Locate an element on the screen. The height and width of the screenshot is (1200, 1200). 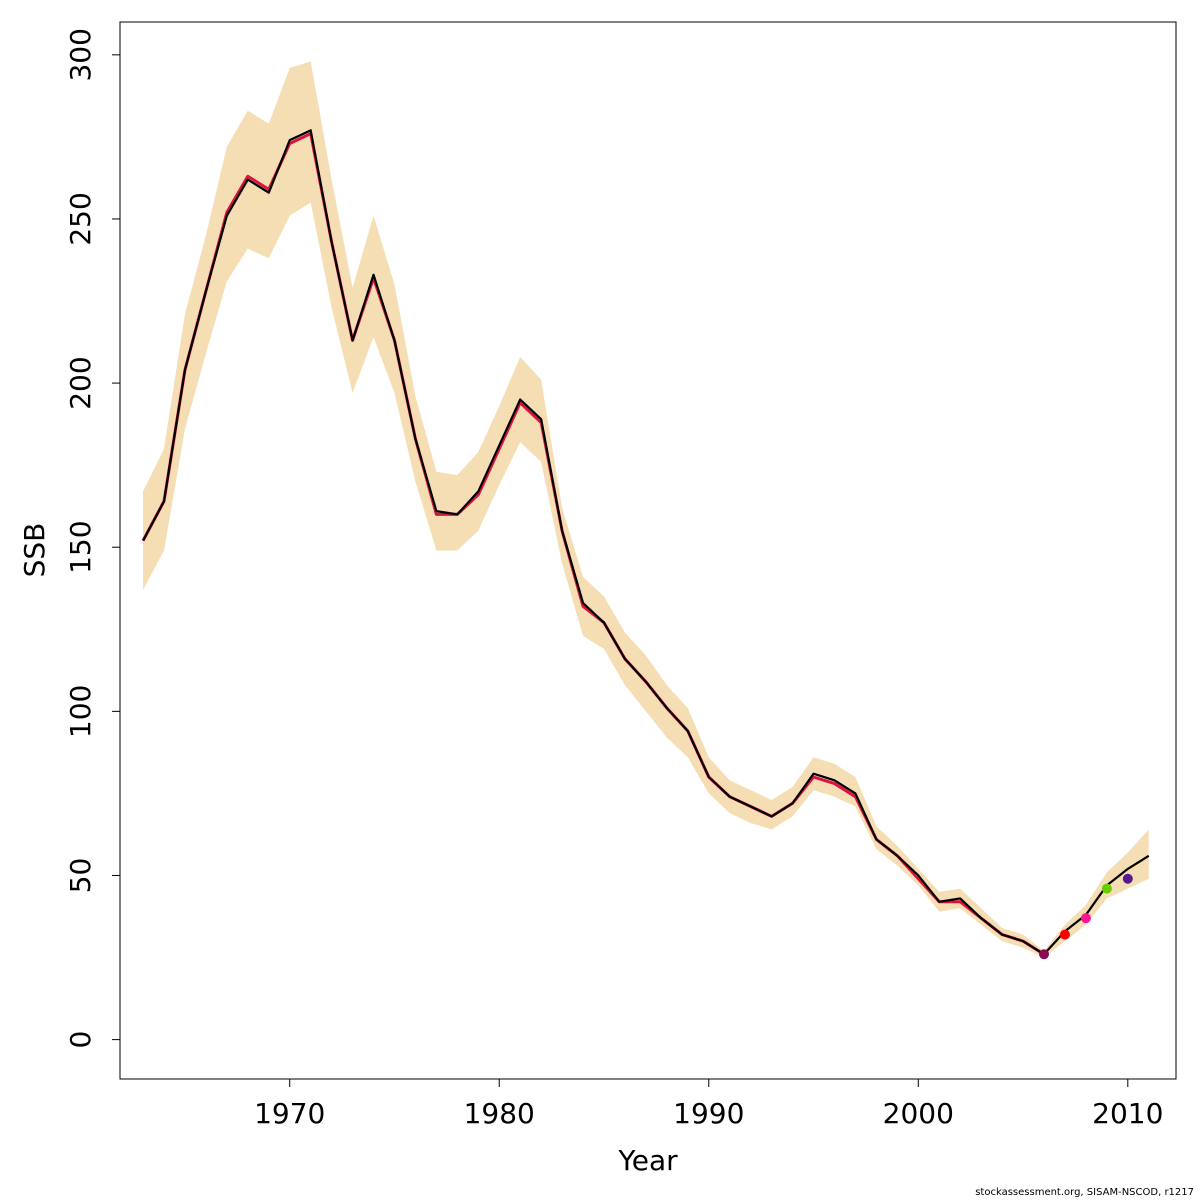
y-tick-label: 50 is located at coordinates (80, 876).